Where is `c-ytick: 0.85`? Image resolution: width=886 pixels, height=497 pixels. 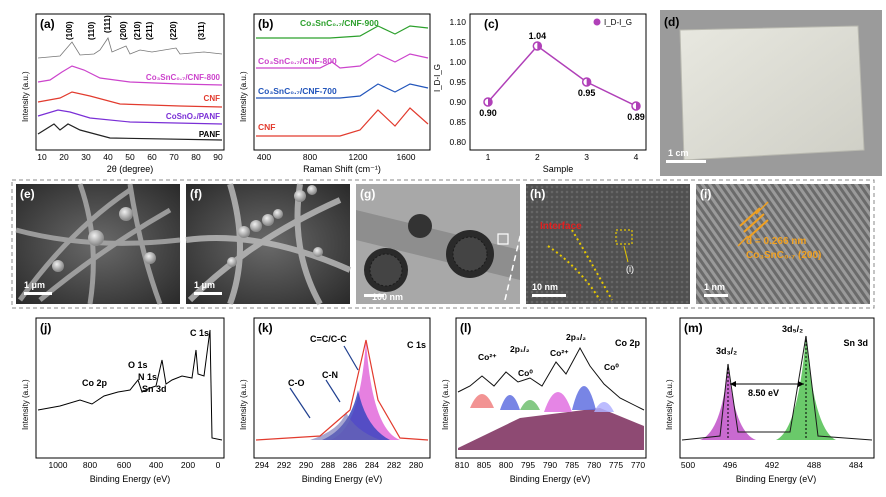
c-ytick: 0.85 is located at coordinates (457, 122).